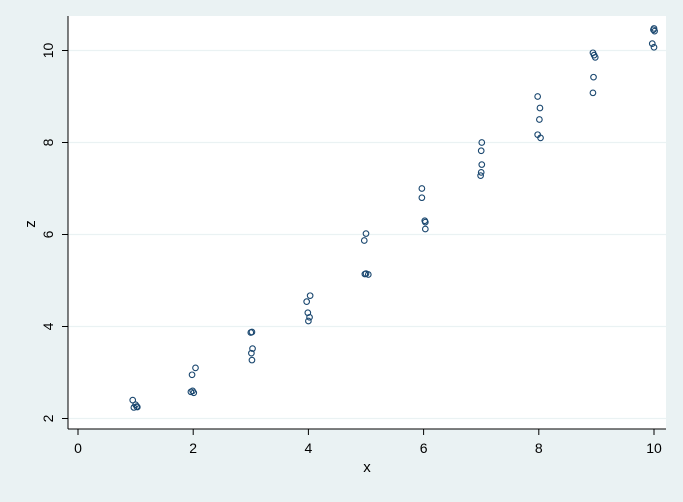  What do you see at coordinates (368, 442) in the screenshot?
I see `x-ticks: 0 2 4 6 8 10` at bounding box center [368, 442].